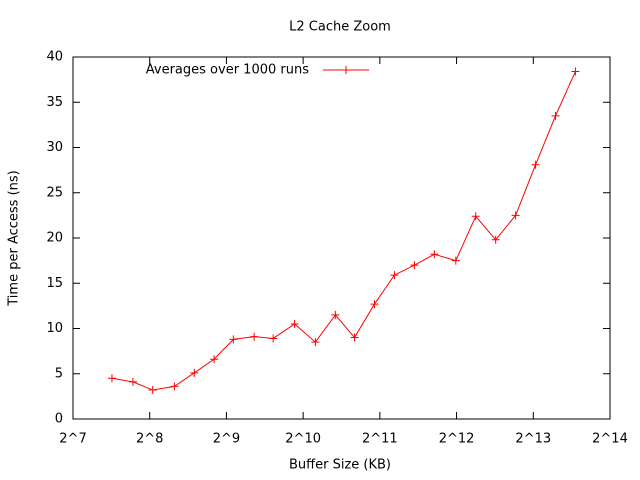 Image resolution: width=640 pixels, height=480 pixels. What do you see at coordinates (610, 439) in the screenshot?
I see `x-tick-label: 2^14` at bounding box center [610, 439].